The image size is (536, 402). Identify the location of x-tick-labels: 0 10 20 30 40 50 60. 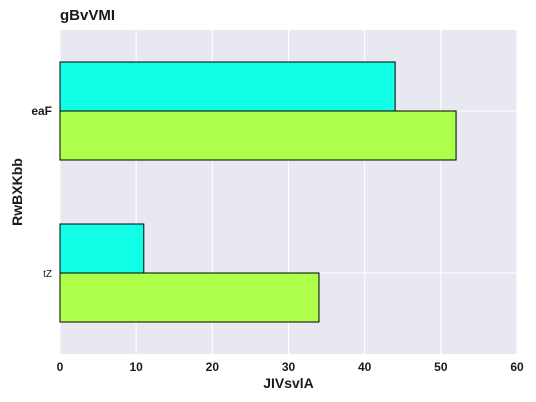
(290, 367).